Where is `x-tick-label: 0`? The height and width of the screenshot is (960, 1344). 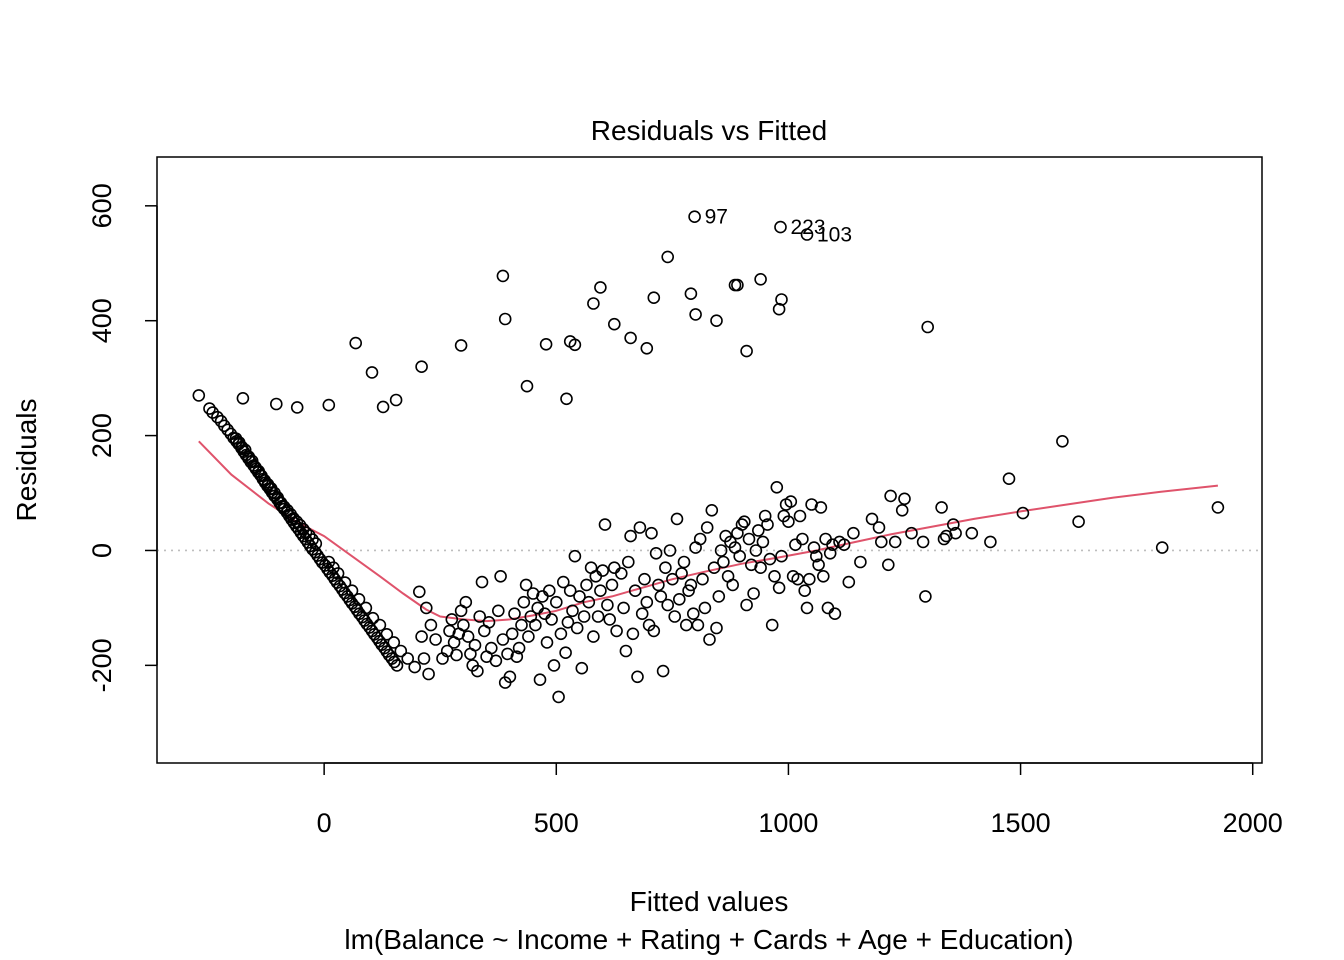
x-tick-label: 0 is located at coordinates (324, 823).